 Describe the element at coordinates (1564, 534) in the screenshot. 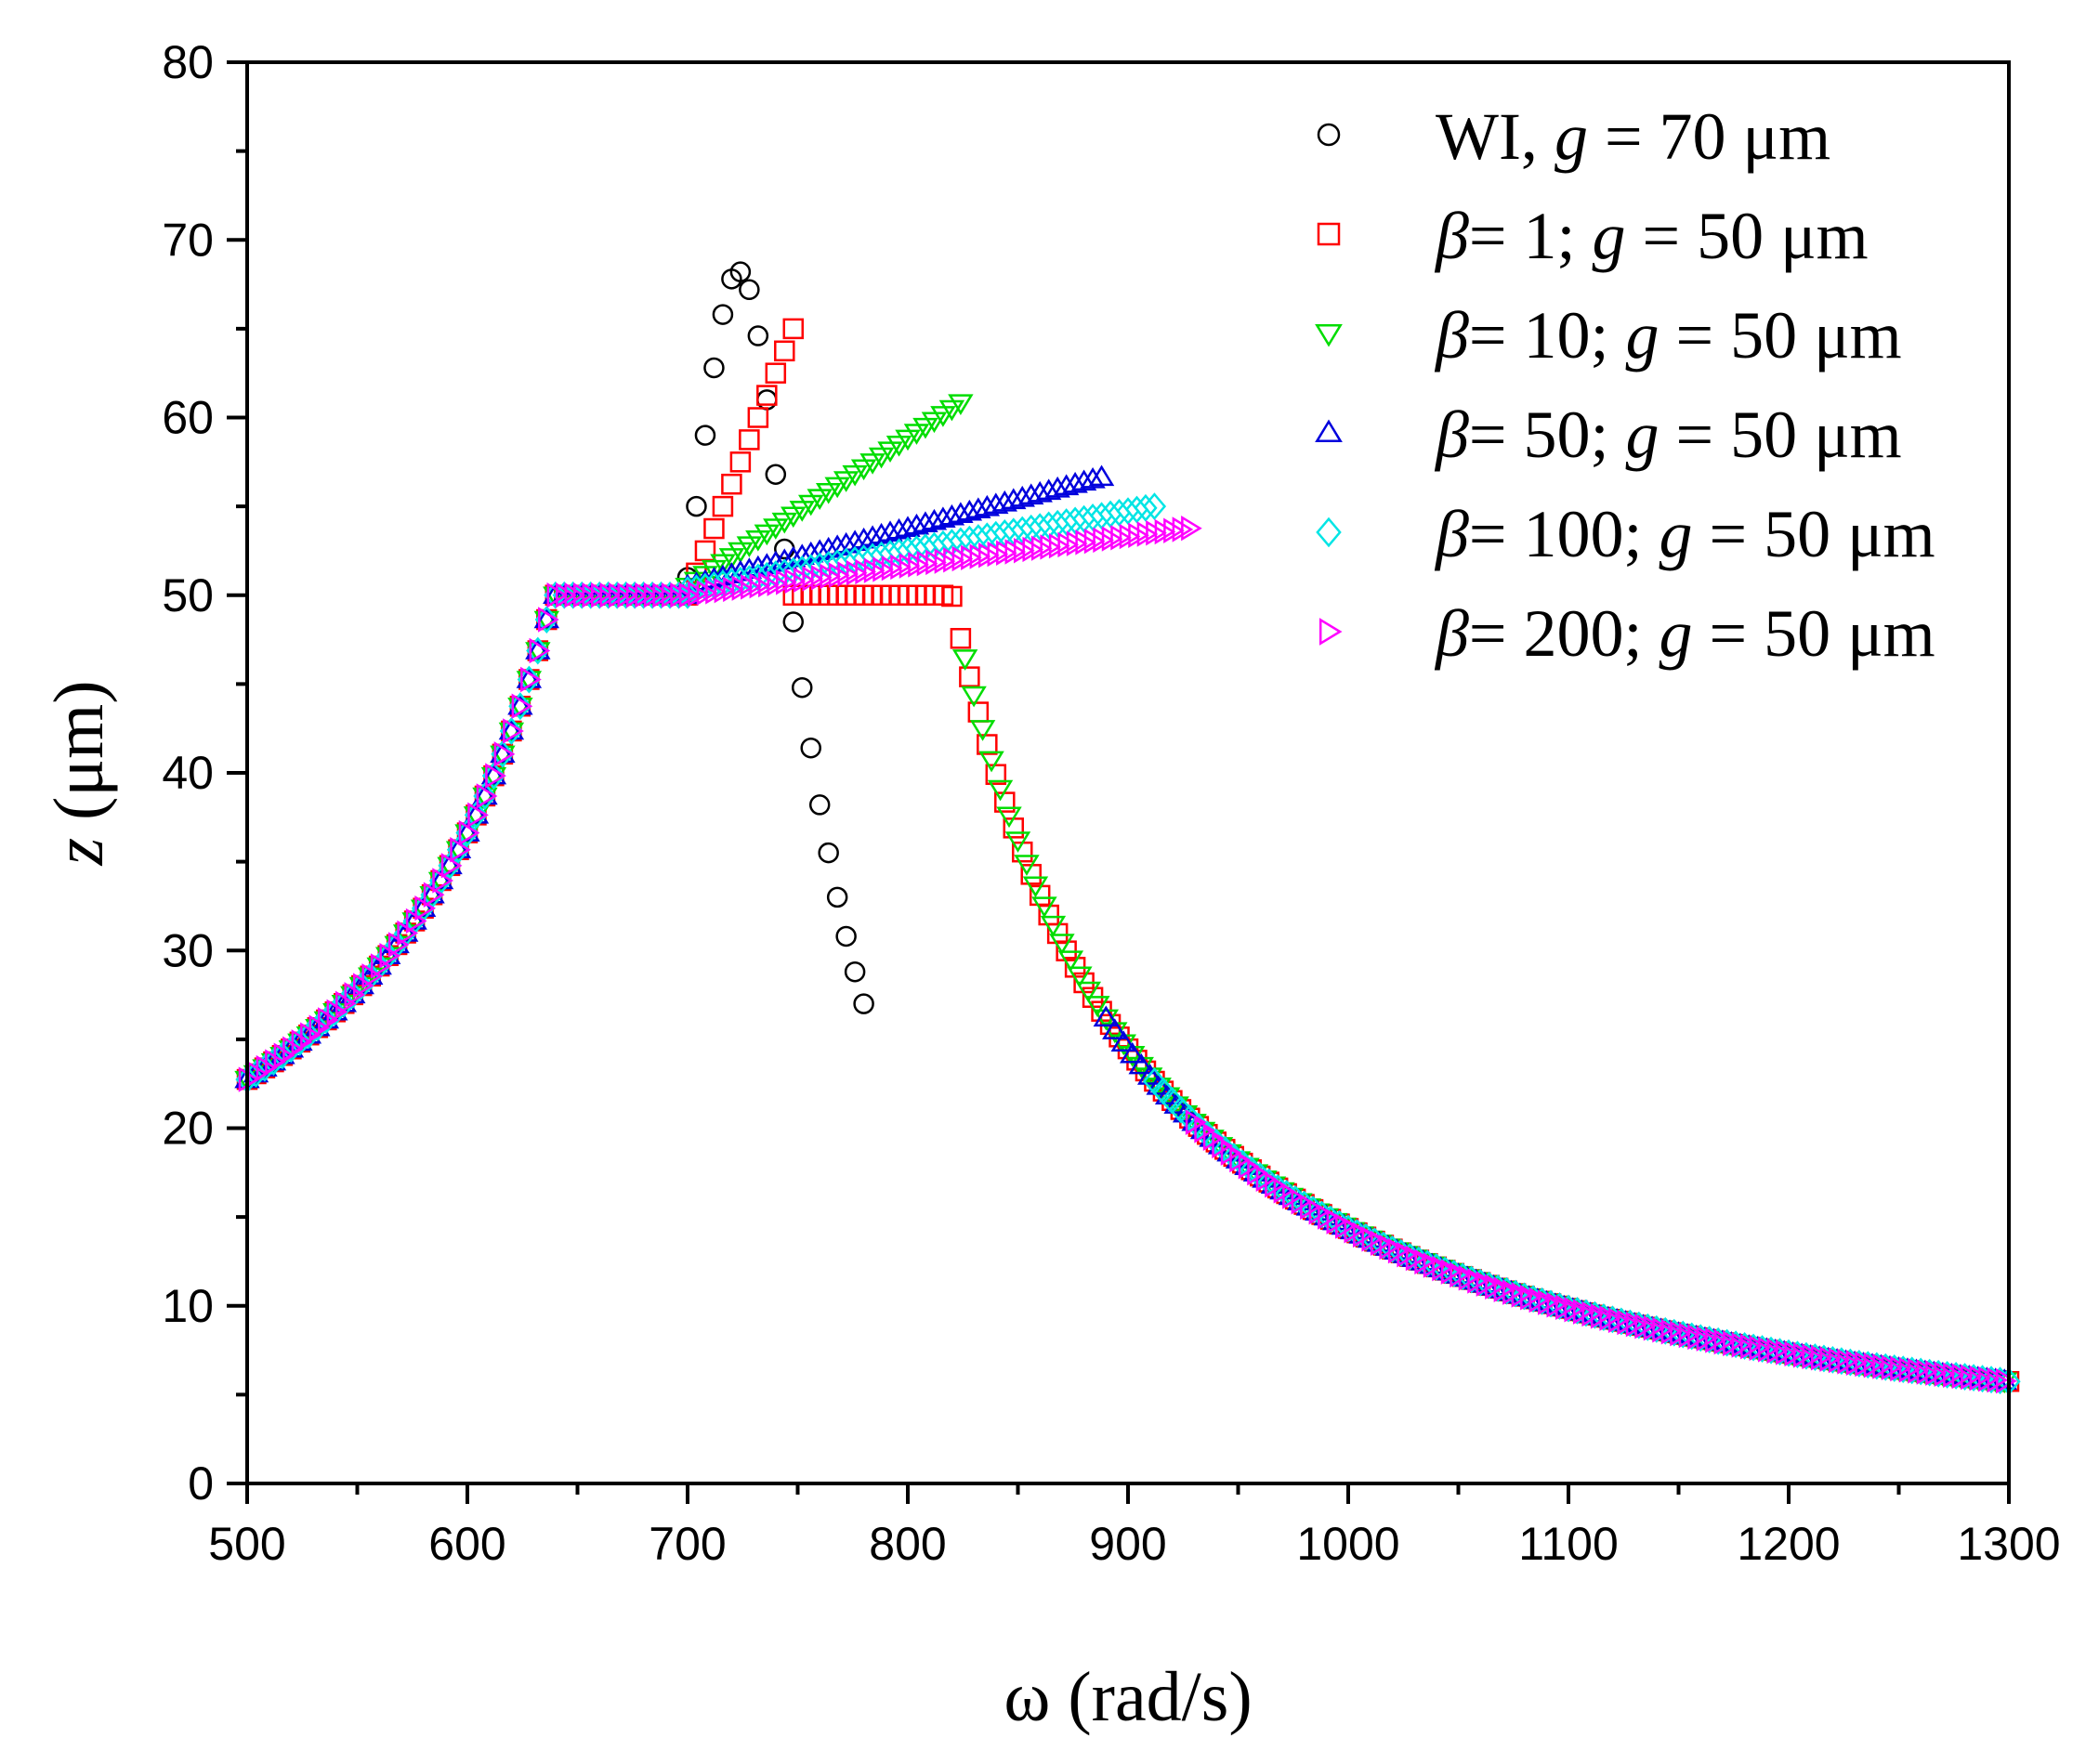

I see `legend-text-part: = 100;` at that location.